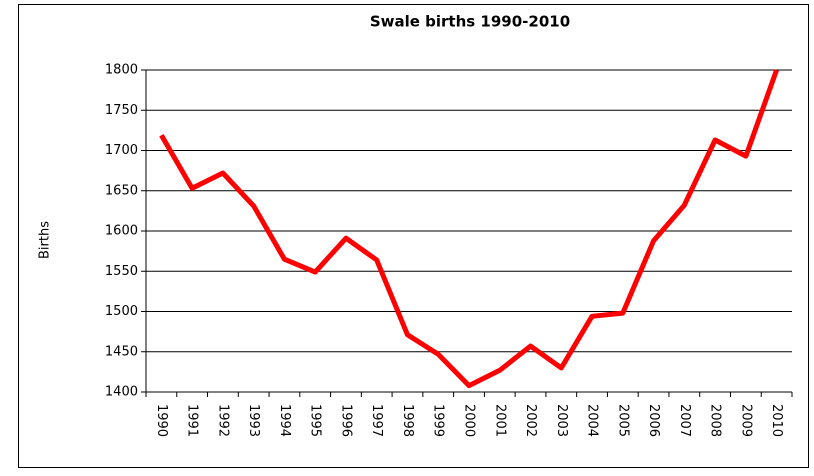 The height and width of the screenshot is (476, 814). I want to click on y-tick-label: 1700, so click(121, 150).